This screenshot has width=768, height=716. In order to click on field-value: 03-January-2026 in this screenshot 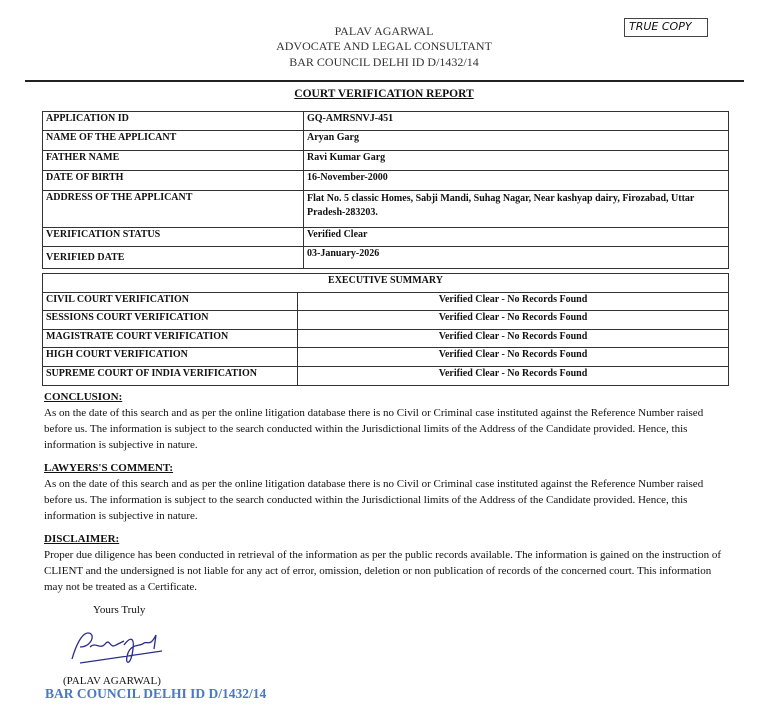, I will do `click(516, 257)`.